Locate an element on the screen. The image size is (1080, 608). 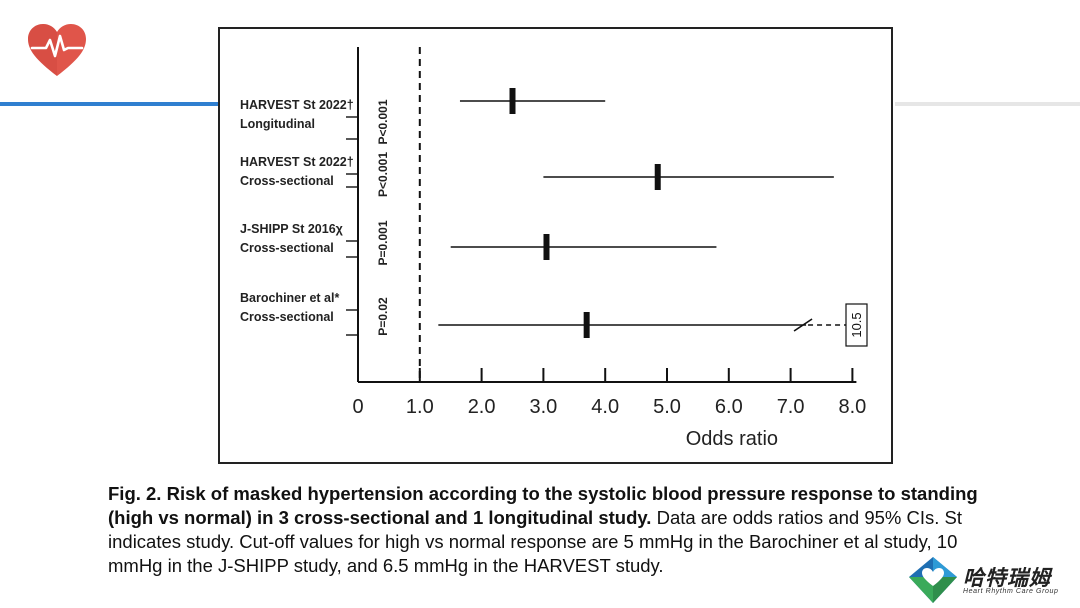
diamond-heart-logo-icon is located at coordinates (933, 580).